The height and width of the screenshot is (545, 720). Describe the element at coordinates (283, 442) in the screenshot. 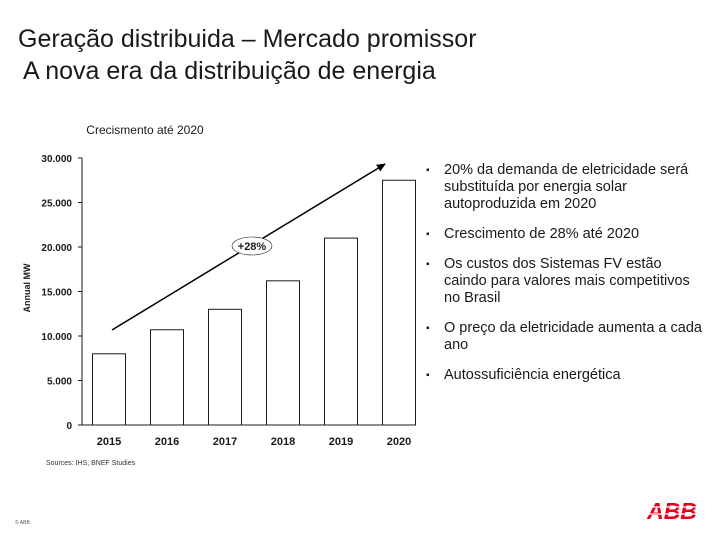

I see `x-tick-label: 2018` at that location.